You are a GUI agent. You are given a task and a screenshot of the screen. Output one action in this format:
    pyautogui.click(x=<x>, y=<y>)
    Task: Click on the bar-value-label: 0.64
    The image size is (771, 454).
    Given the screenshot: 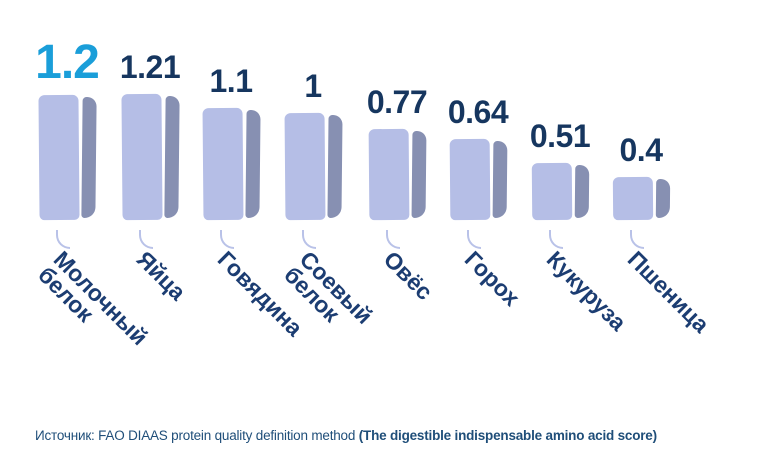 What is the action you would take?
    pyautogui.click(x=478, y=112)
    